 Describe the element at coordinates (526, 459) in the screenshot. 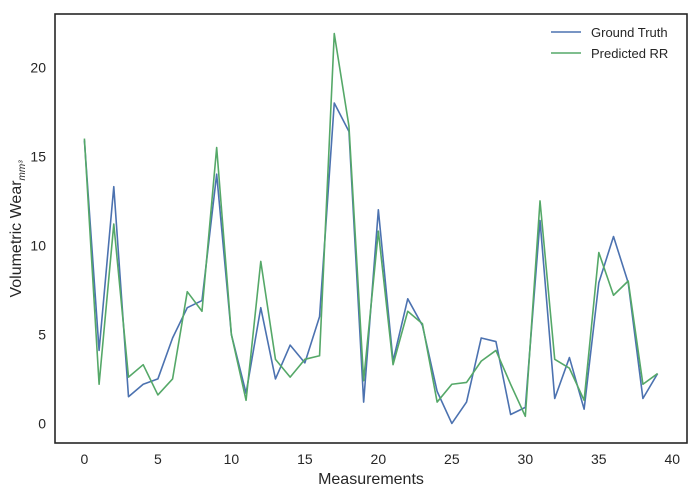

I see `x-tick-label: 30` at that location.